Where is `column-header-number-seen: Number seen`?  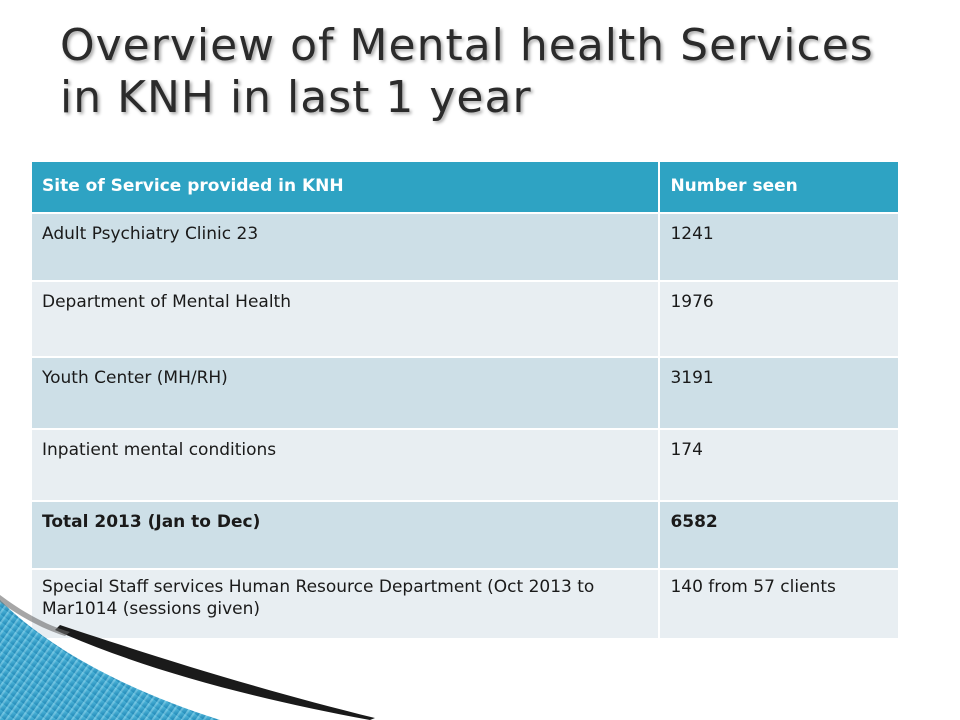
column-header-number-seen: Number seen is located at coordinates (779, 187).